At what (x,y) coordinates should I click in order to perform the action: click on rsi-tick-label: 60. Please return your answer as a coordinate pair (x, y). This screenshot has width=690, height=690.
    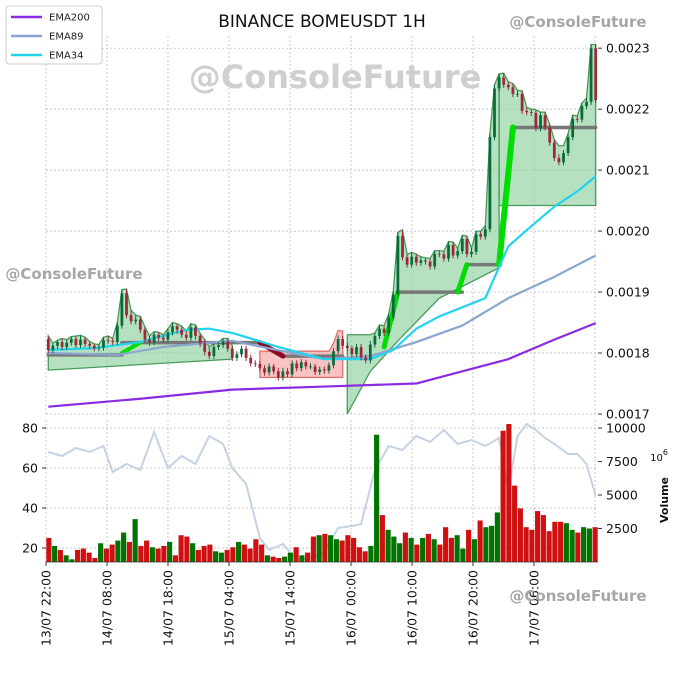
    Looking at the image, I should click on (30, 468).